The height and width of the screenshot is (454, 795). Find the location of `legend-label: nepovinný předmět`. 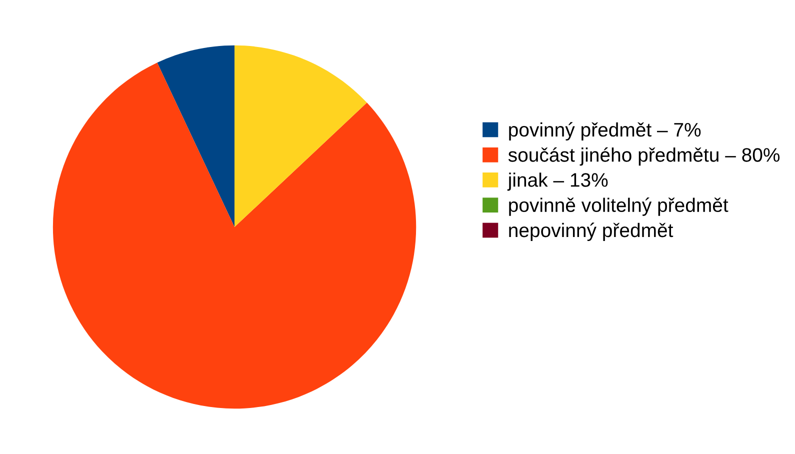

legend-label: nepovinný předmět is located at coordinates (591, 232).